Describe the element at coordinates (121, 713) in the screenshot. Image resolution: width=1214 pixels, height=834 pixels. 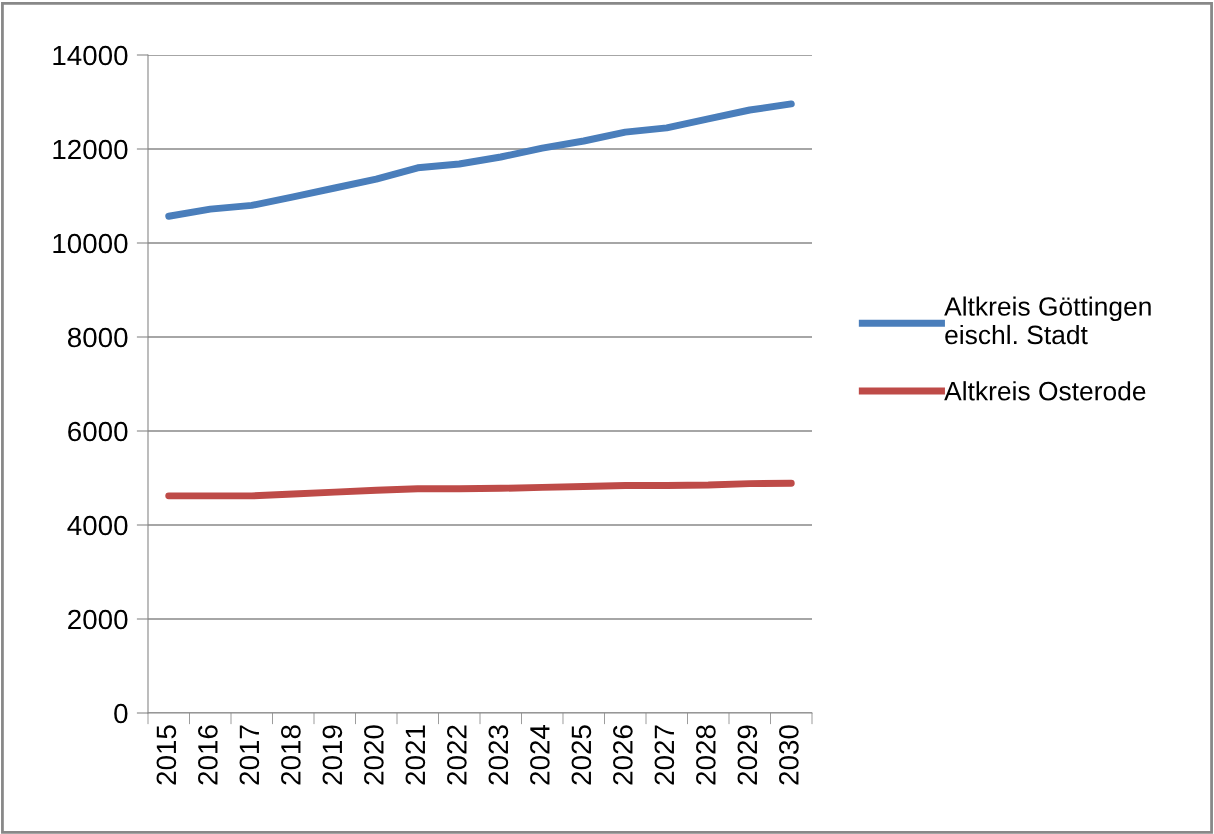
I see `y-tick-label: 0` at that location.